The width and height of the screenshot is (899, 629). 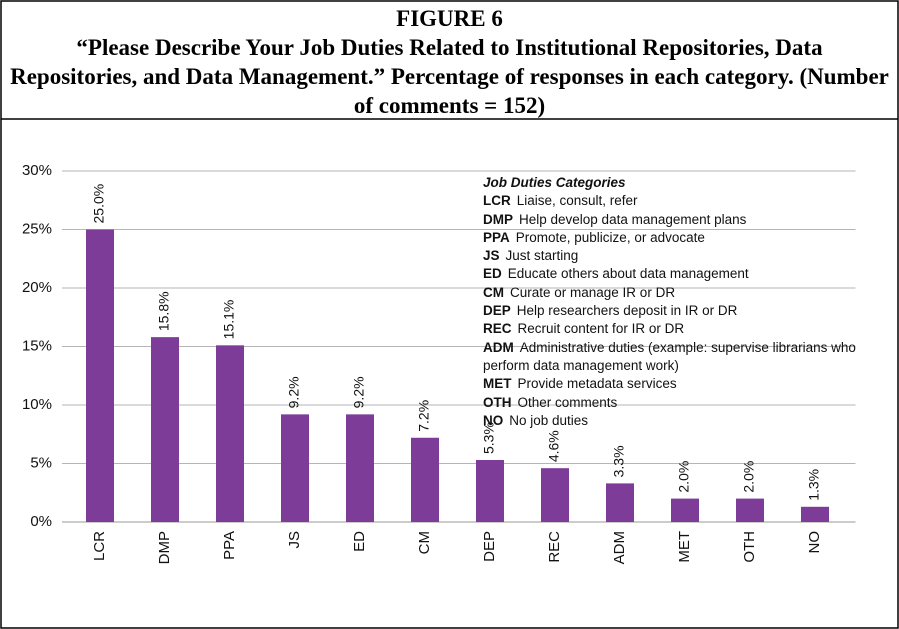 I want to click on y-tick-label: 25%, so click(x=37, y=228).